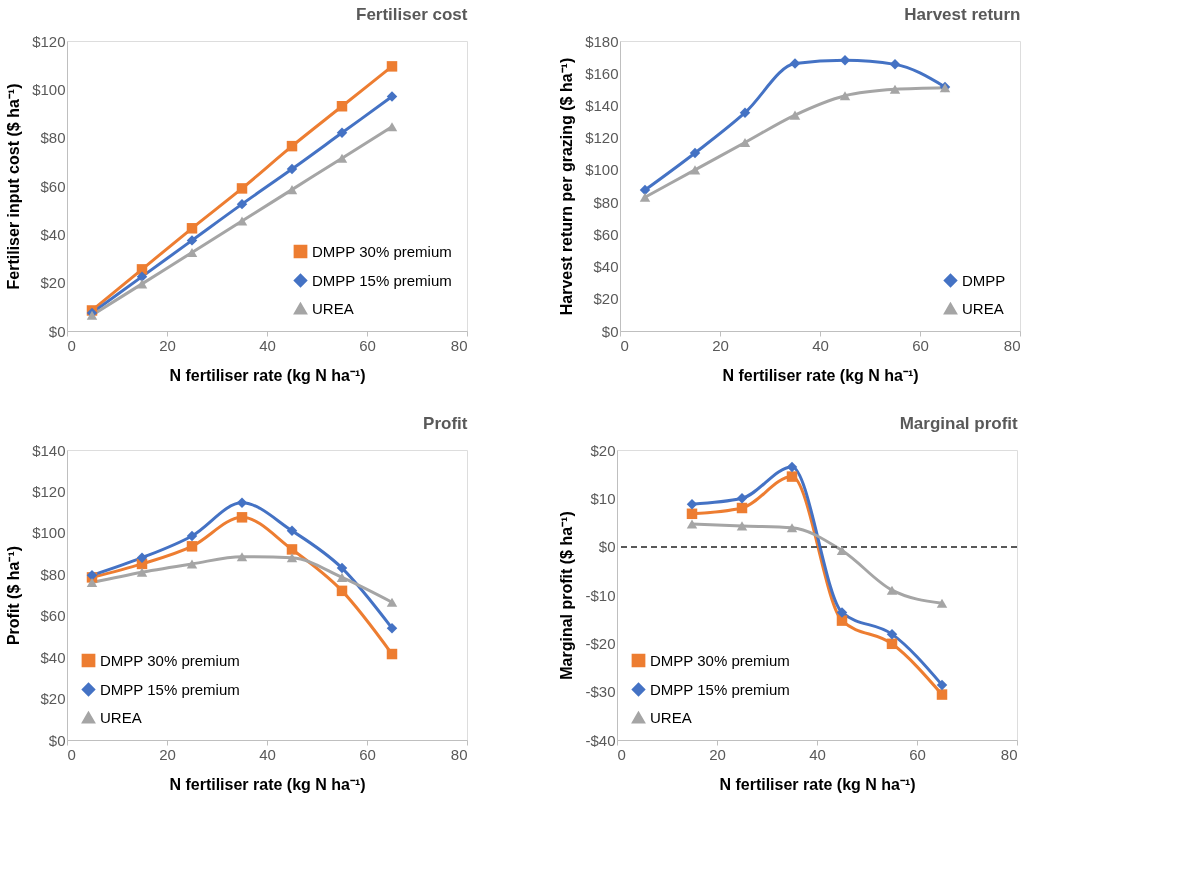 The image size is (1193, 894). What do you see at coordinates (412, 14) in the screenshot?
I see `chart-title: Fertiliser cost` at bounding box center [412, 14].